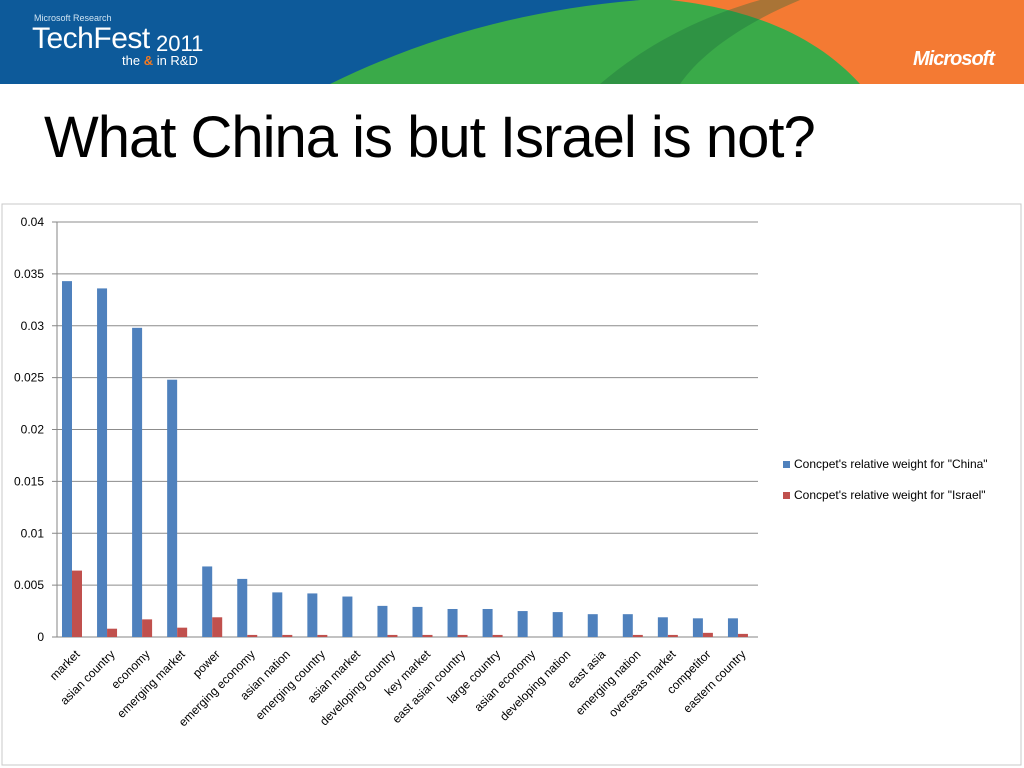  Describe the element at coordinates (430, 137) in the screenshot. I see `slide-title: What China is but Israel is not?` at that location.